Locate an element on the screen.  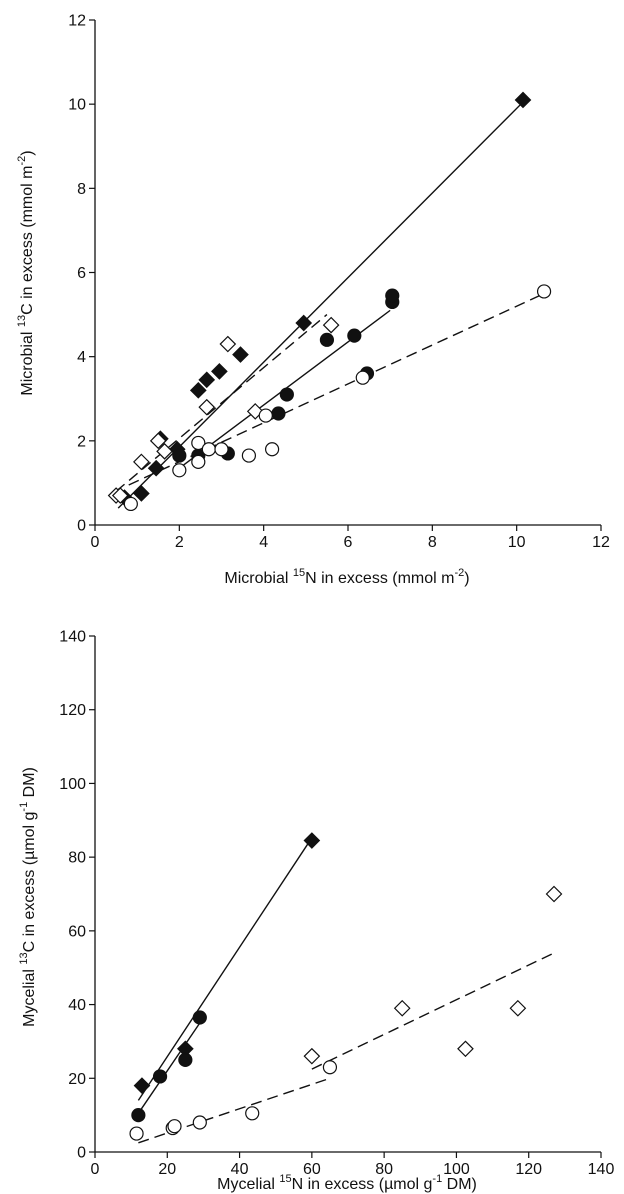
y-tick-label: 20 is located at coordinates (77, 1079).